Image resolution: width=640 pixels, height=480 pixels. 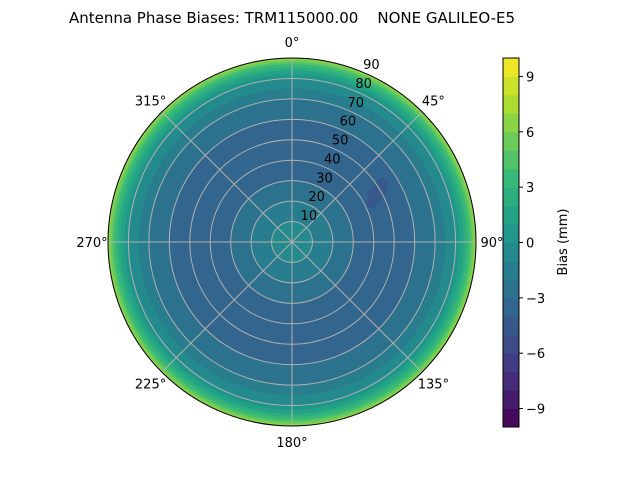 What do you see at coordinates (530, 244) in the screenshot?
I see `colorbar-tick-label: 0` at bounding box center [530, 244].